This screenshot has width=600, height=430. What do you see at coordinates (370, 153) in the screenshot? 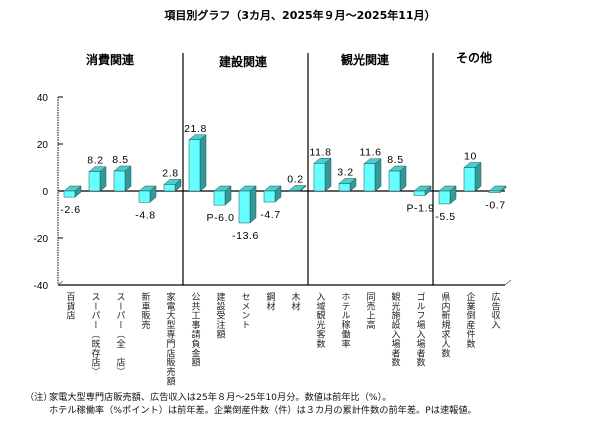
I see `data-label: 11.6` at bounding box center [370, 153].